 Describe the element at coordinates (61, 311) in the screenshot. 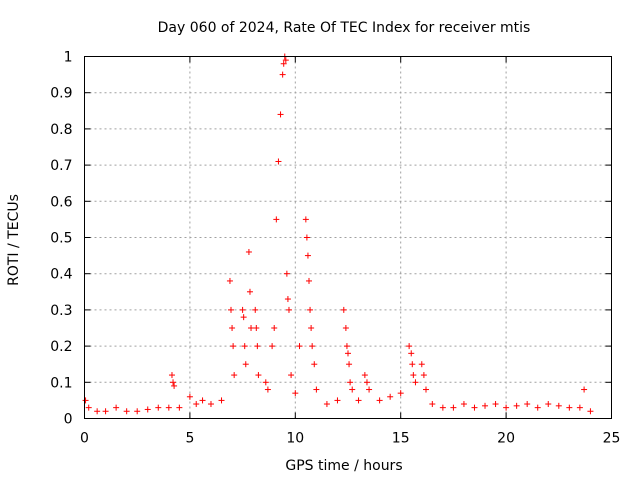

I see `y-tick-label: 0.3` at that location.